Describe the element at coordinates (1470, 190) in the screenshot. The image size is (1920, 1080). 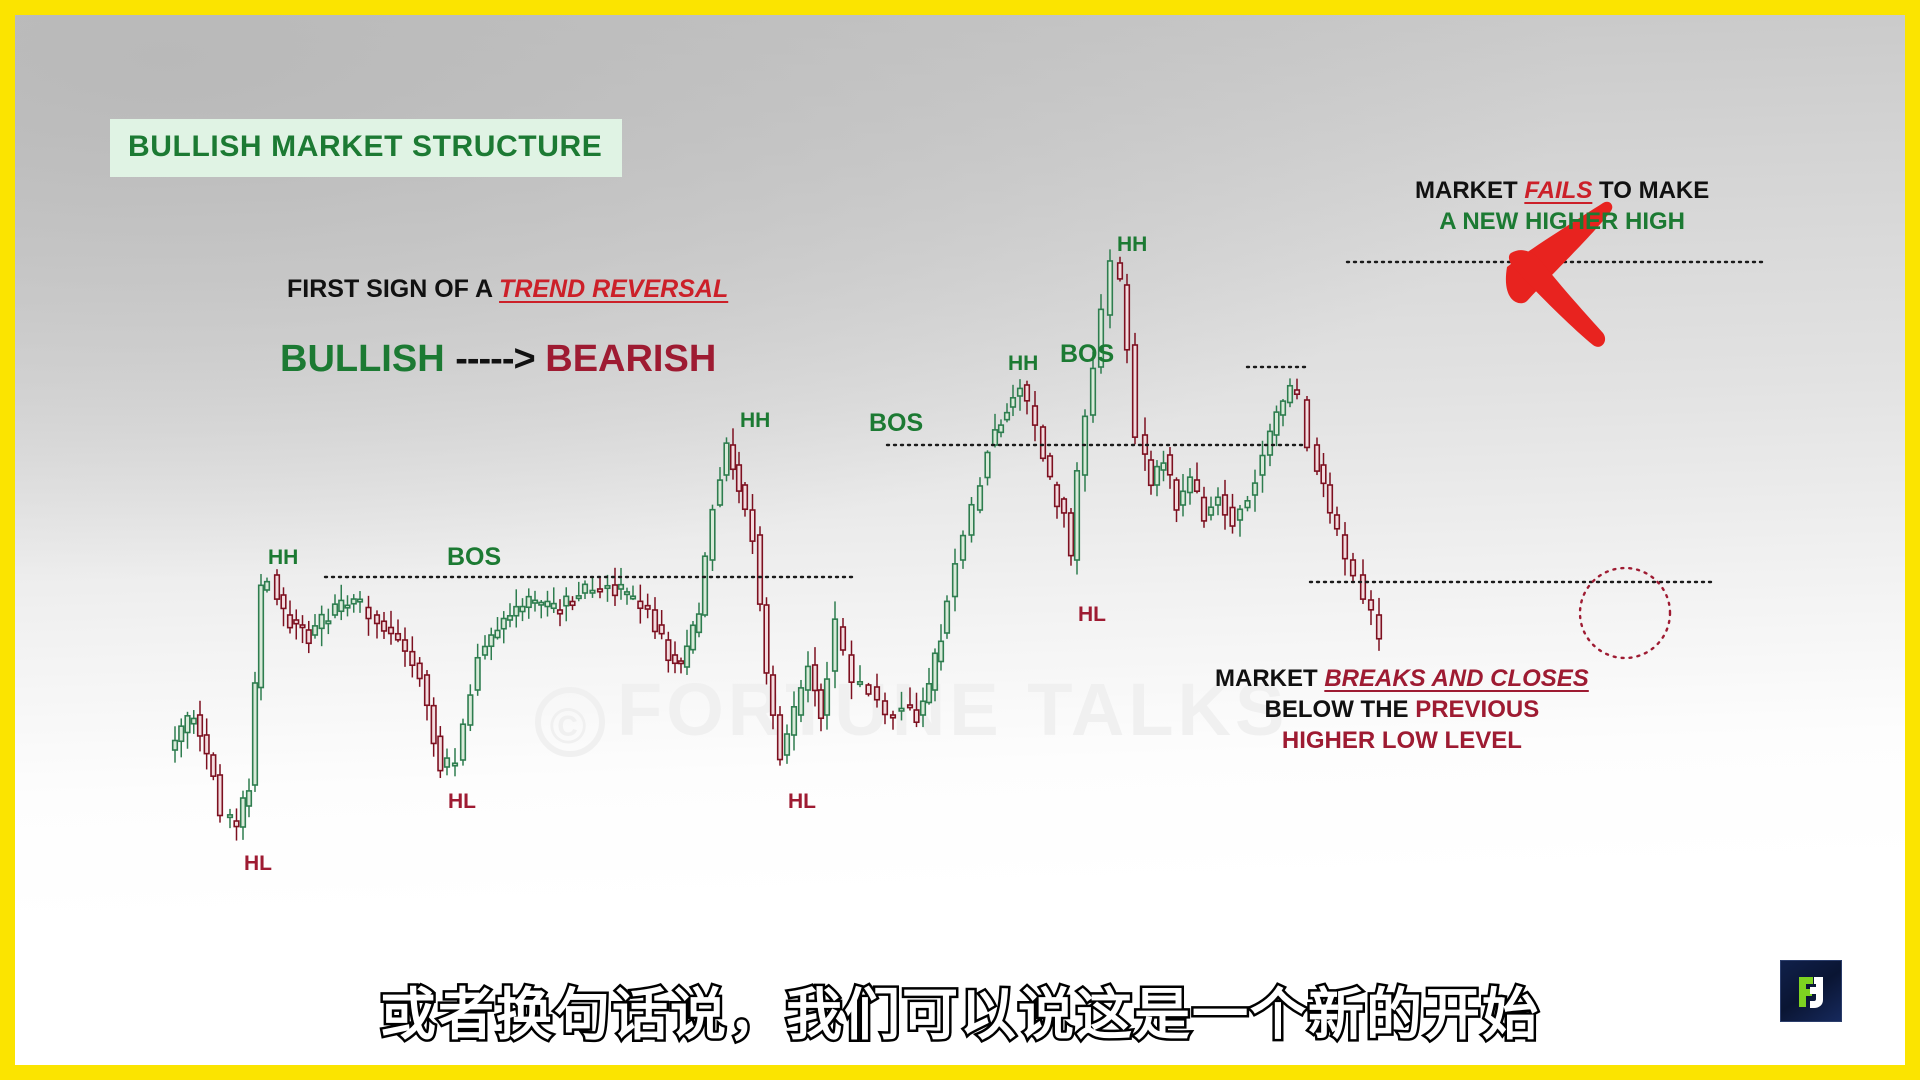
I see `fails-plain-a: MARKET` at that location.